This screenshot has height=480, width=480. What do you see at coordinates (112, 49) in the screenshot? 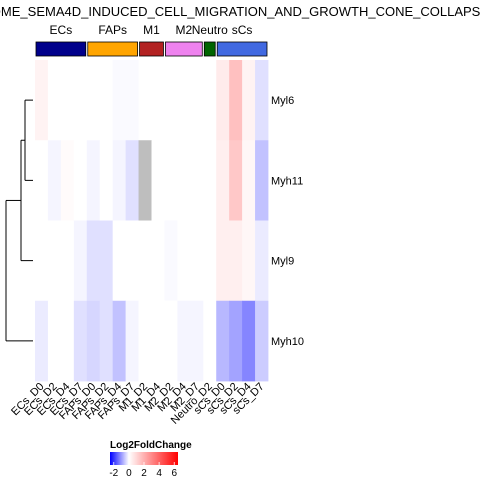
I see `group-bar-faps` at bounding box center [112, 49].